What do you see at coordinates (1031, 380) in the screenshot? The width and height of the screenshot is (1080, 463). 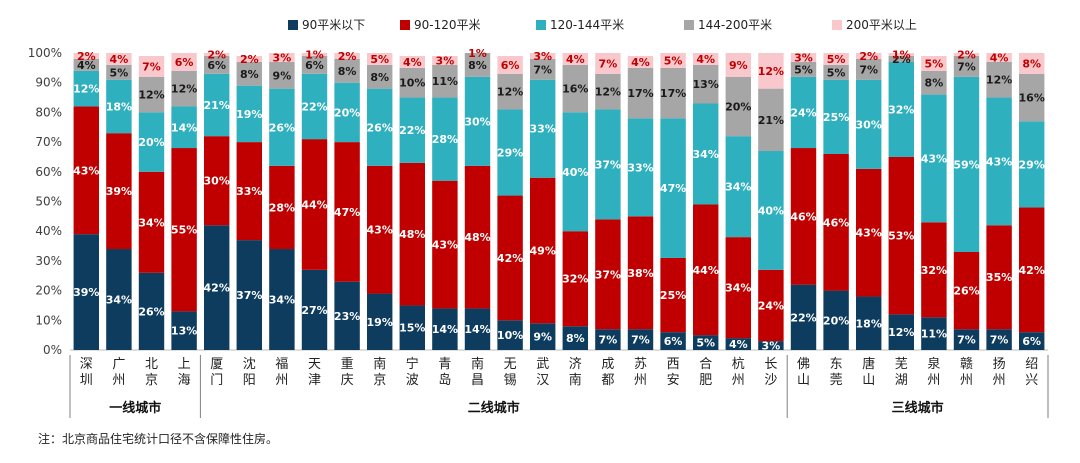 I see `category-label: 兴` at bounding box center [1031, 380].